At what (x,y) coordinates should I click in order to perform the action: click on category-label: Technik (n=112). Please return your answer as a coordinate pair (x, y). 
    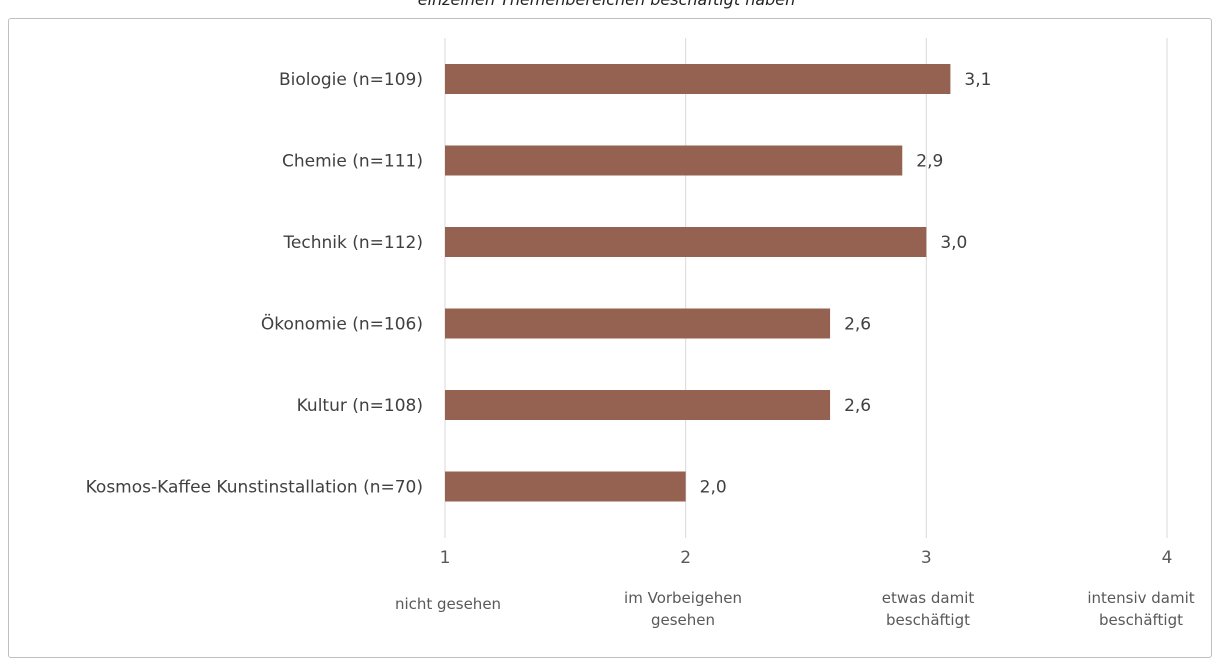
    Looking at the image, I should click on (352, 243).